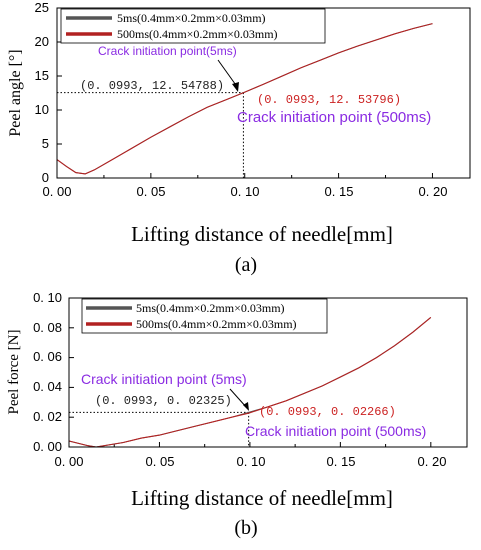  Describe the element at coordinates (42, 7) in the screenshot. I see `y-tick-label: 25` at that location.